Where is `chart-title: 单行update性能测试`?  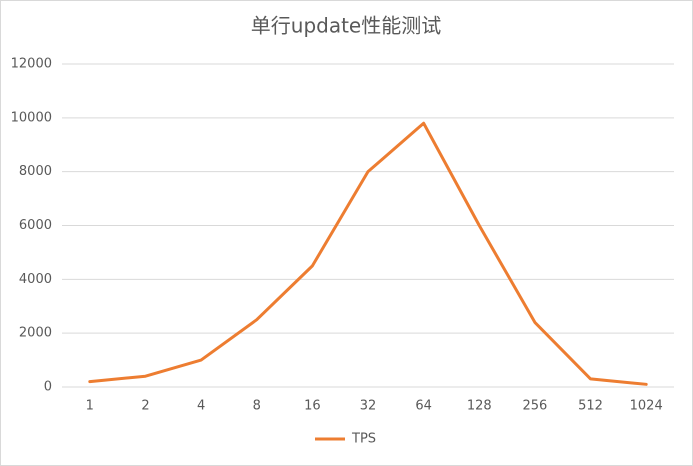 chart-title: 单行update性能测试 is located at coordinates (346, 26).